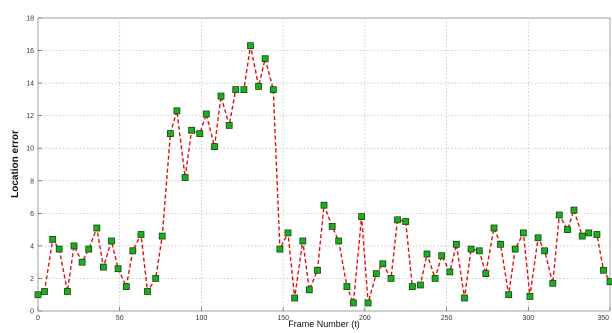  What do you see at coordinates (15, 164) in the screenshot?
I see `y-axis-title: Location error` at bounding box center [15, 164].